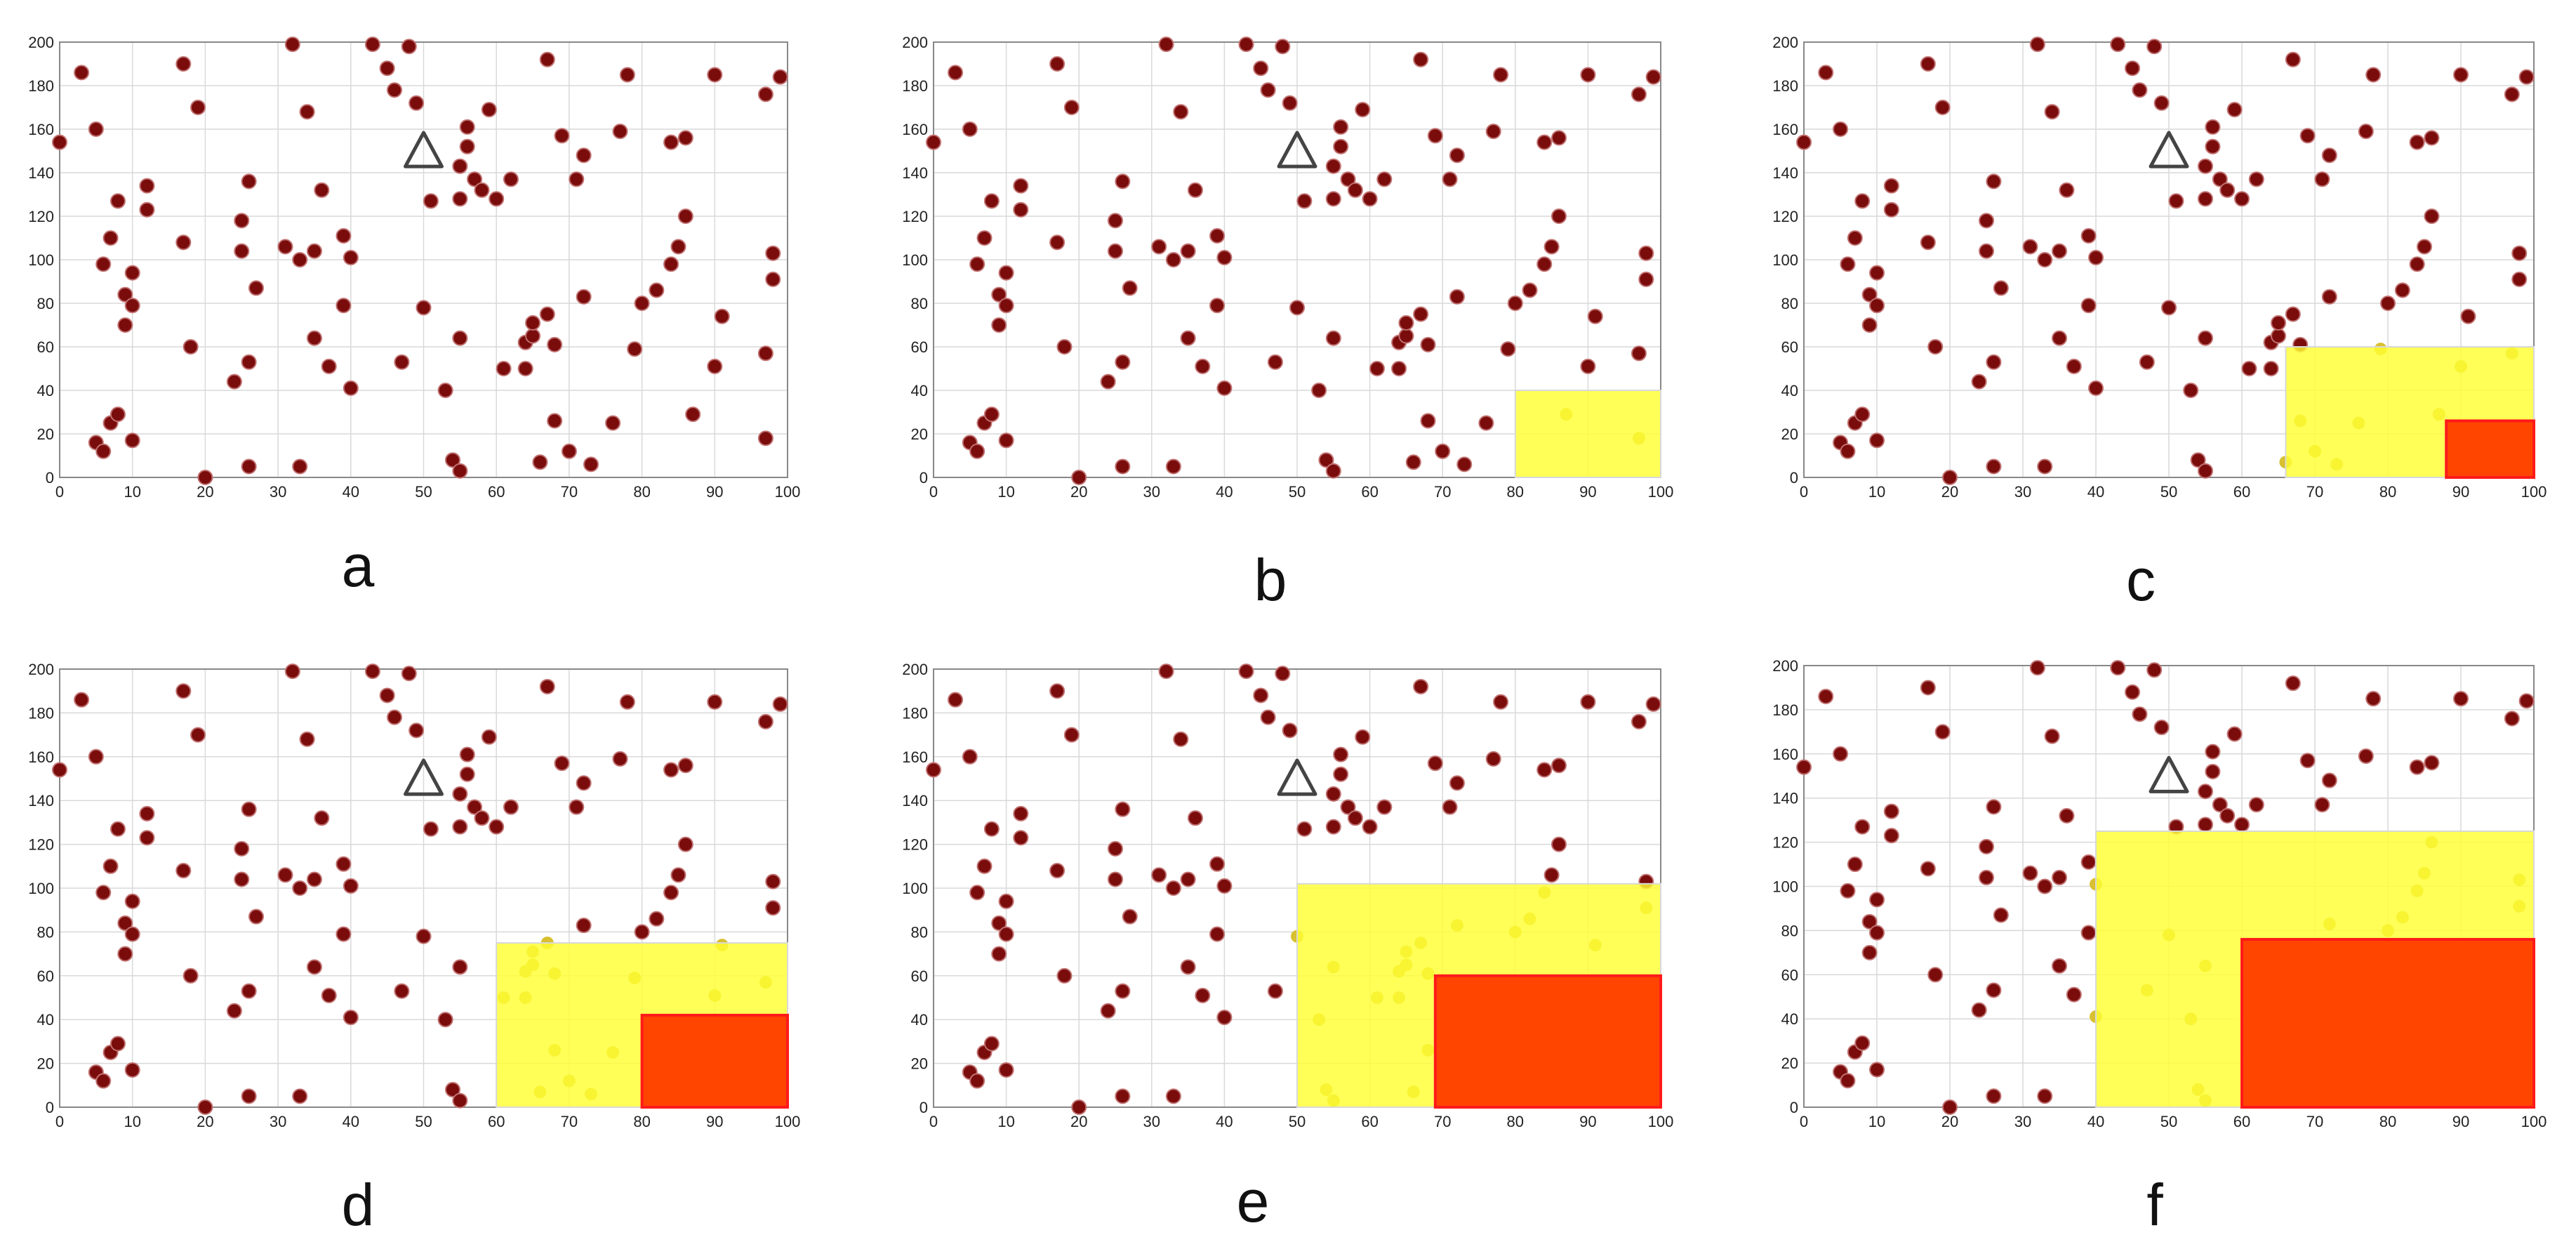 This screenshot has height=1242, width=2576. Describe the element at coordinates (1297, 150) in the screenshot. I see `triangle-marker-icon` at that location.